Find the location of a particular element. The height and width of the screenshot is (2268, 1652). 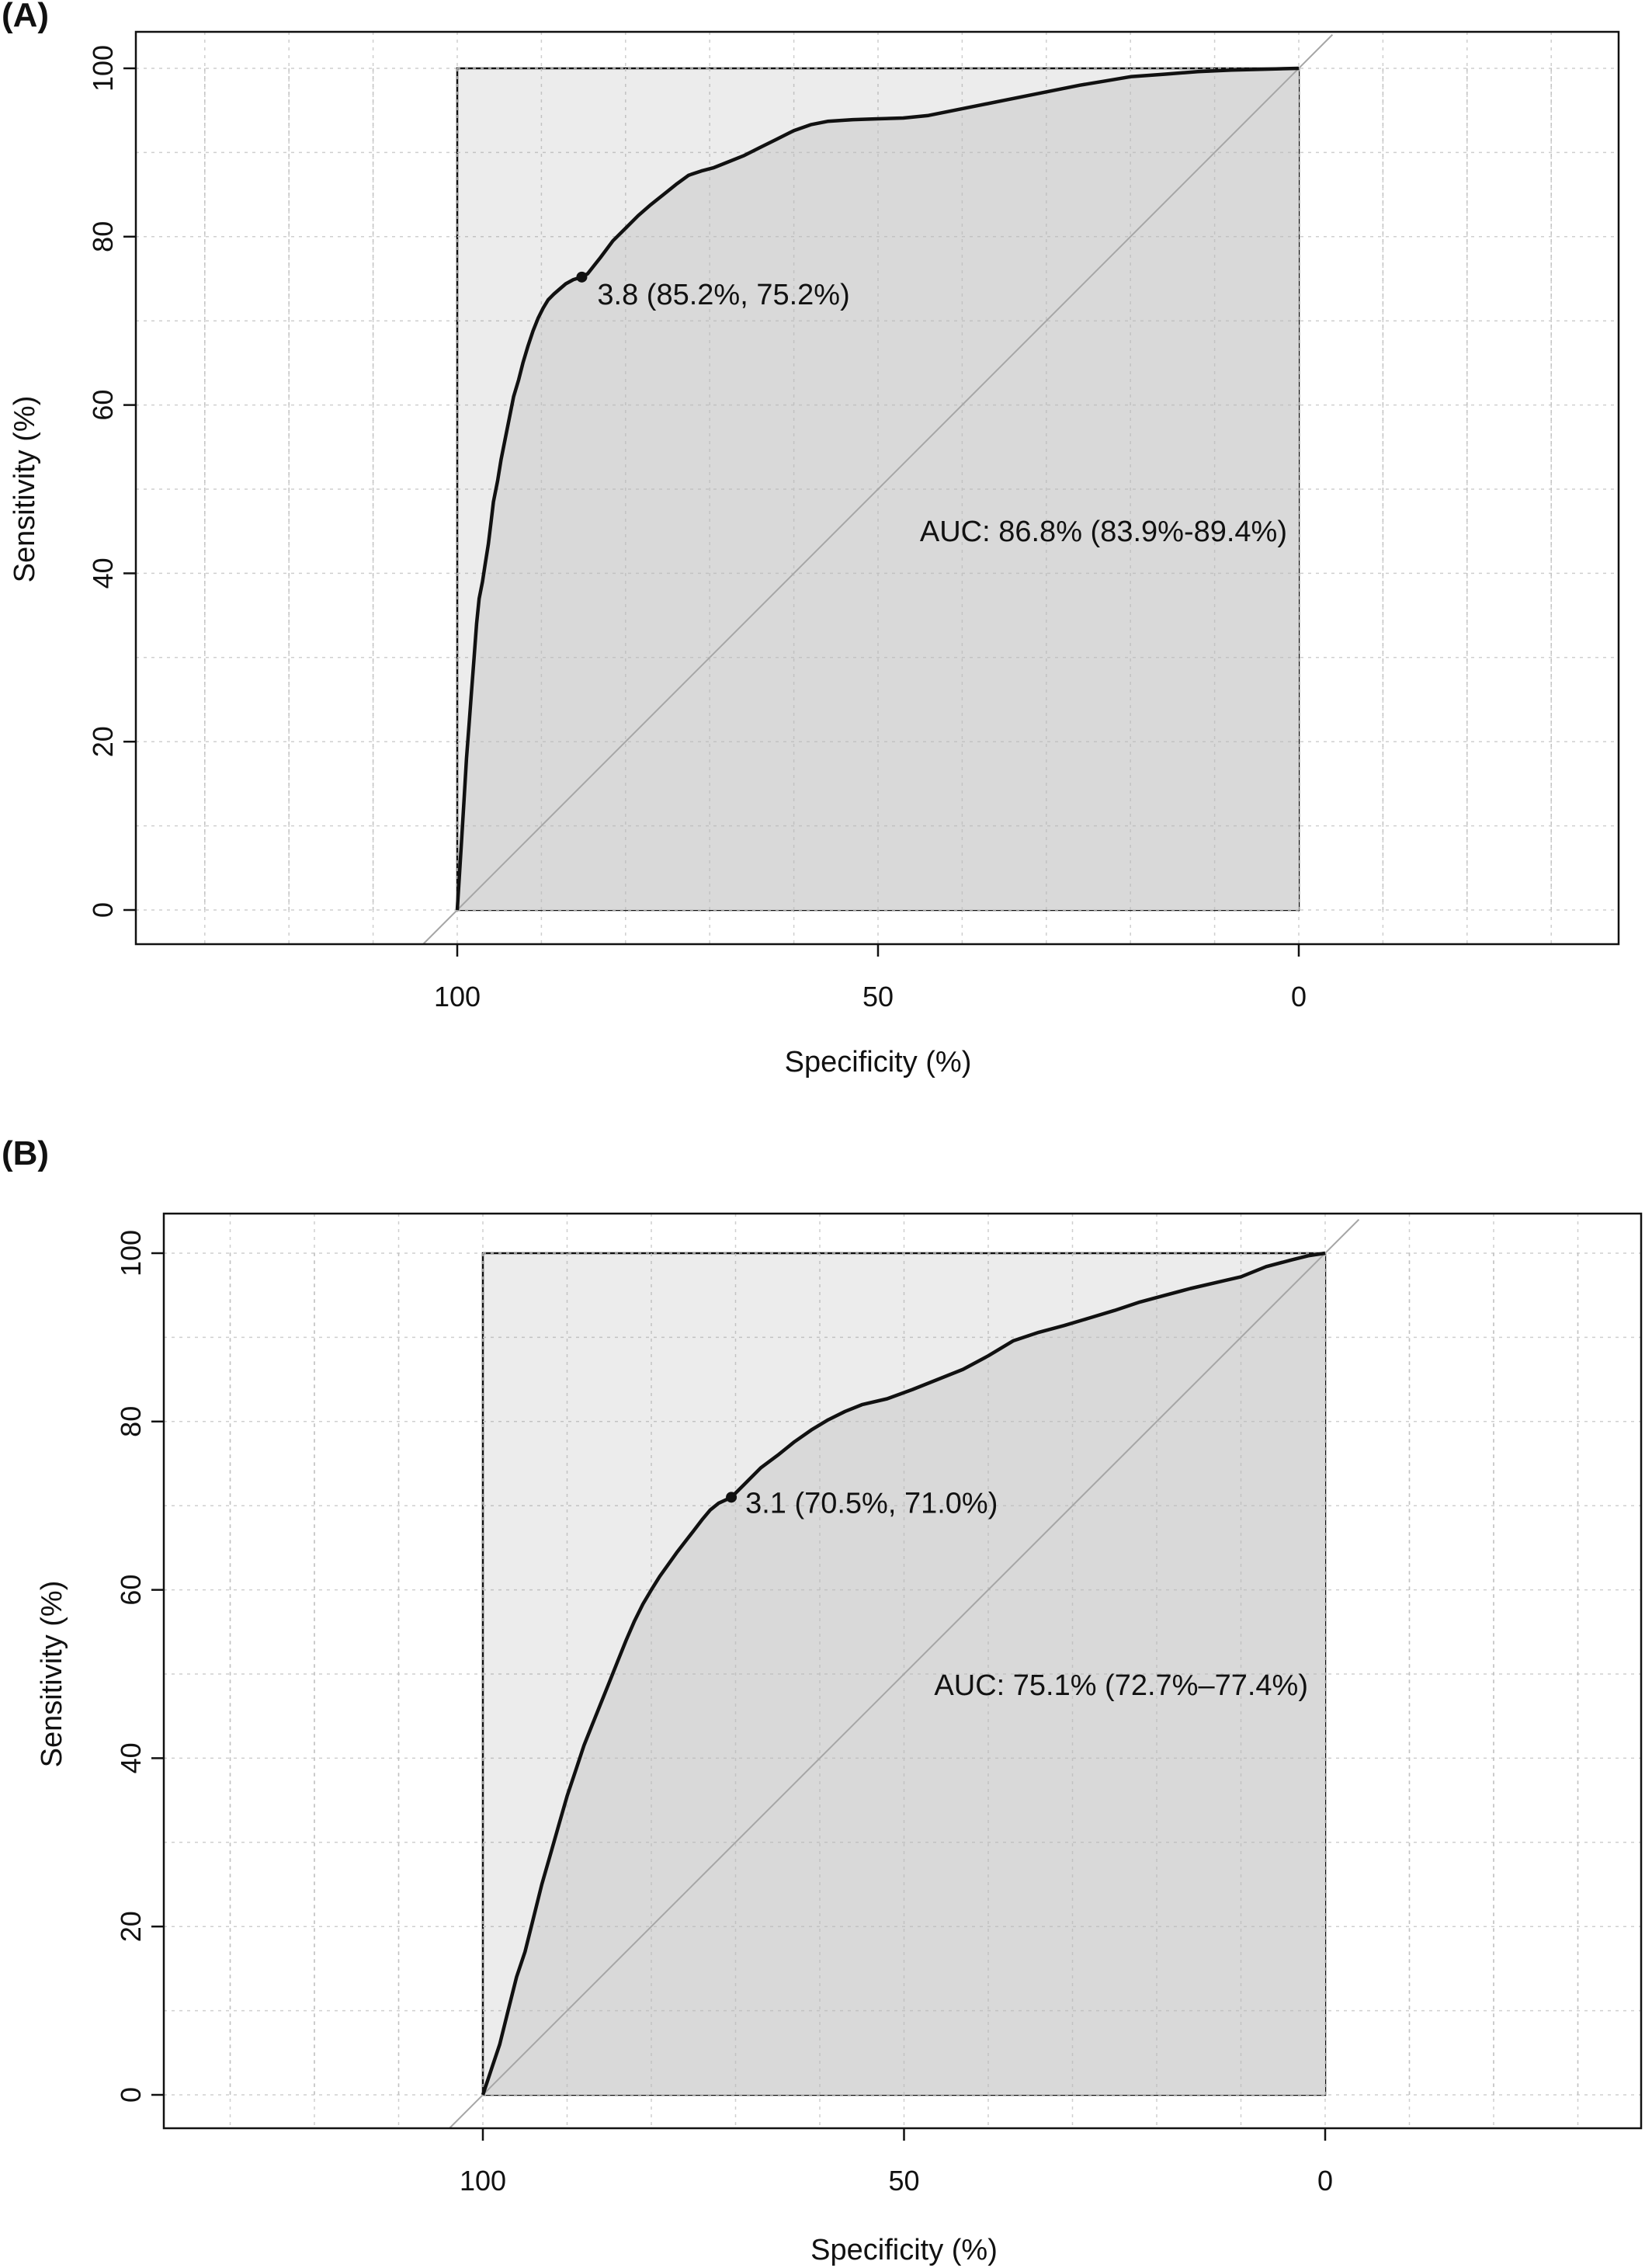

panel-a-label: (A) is located at coordinates (25, 17).